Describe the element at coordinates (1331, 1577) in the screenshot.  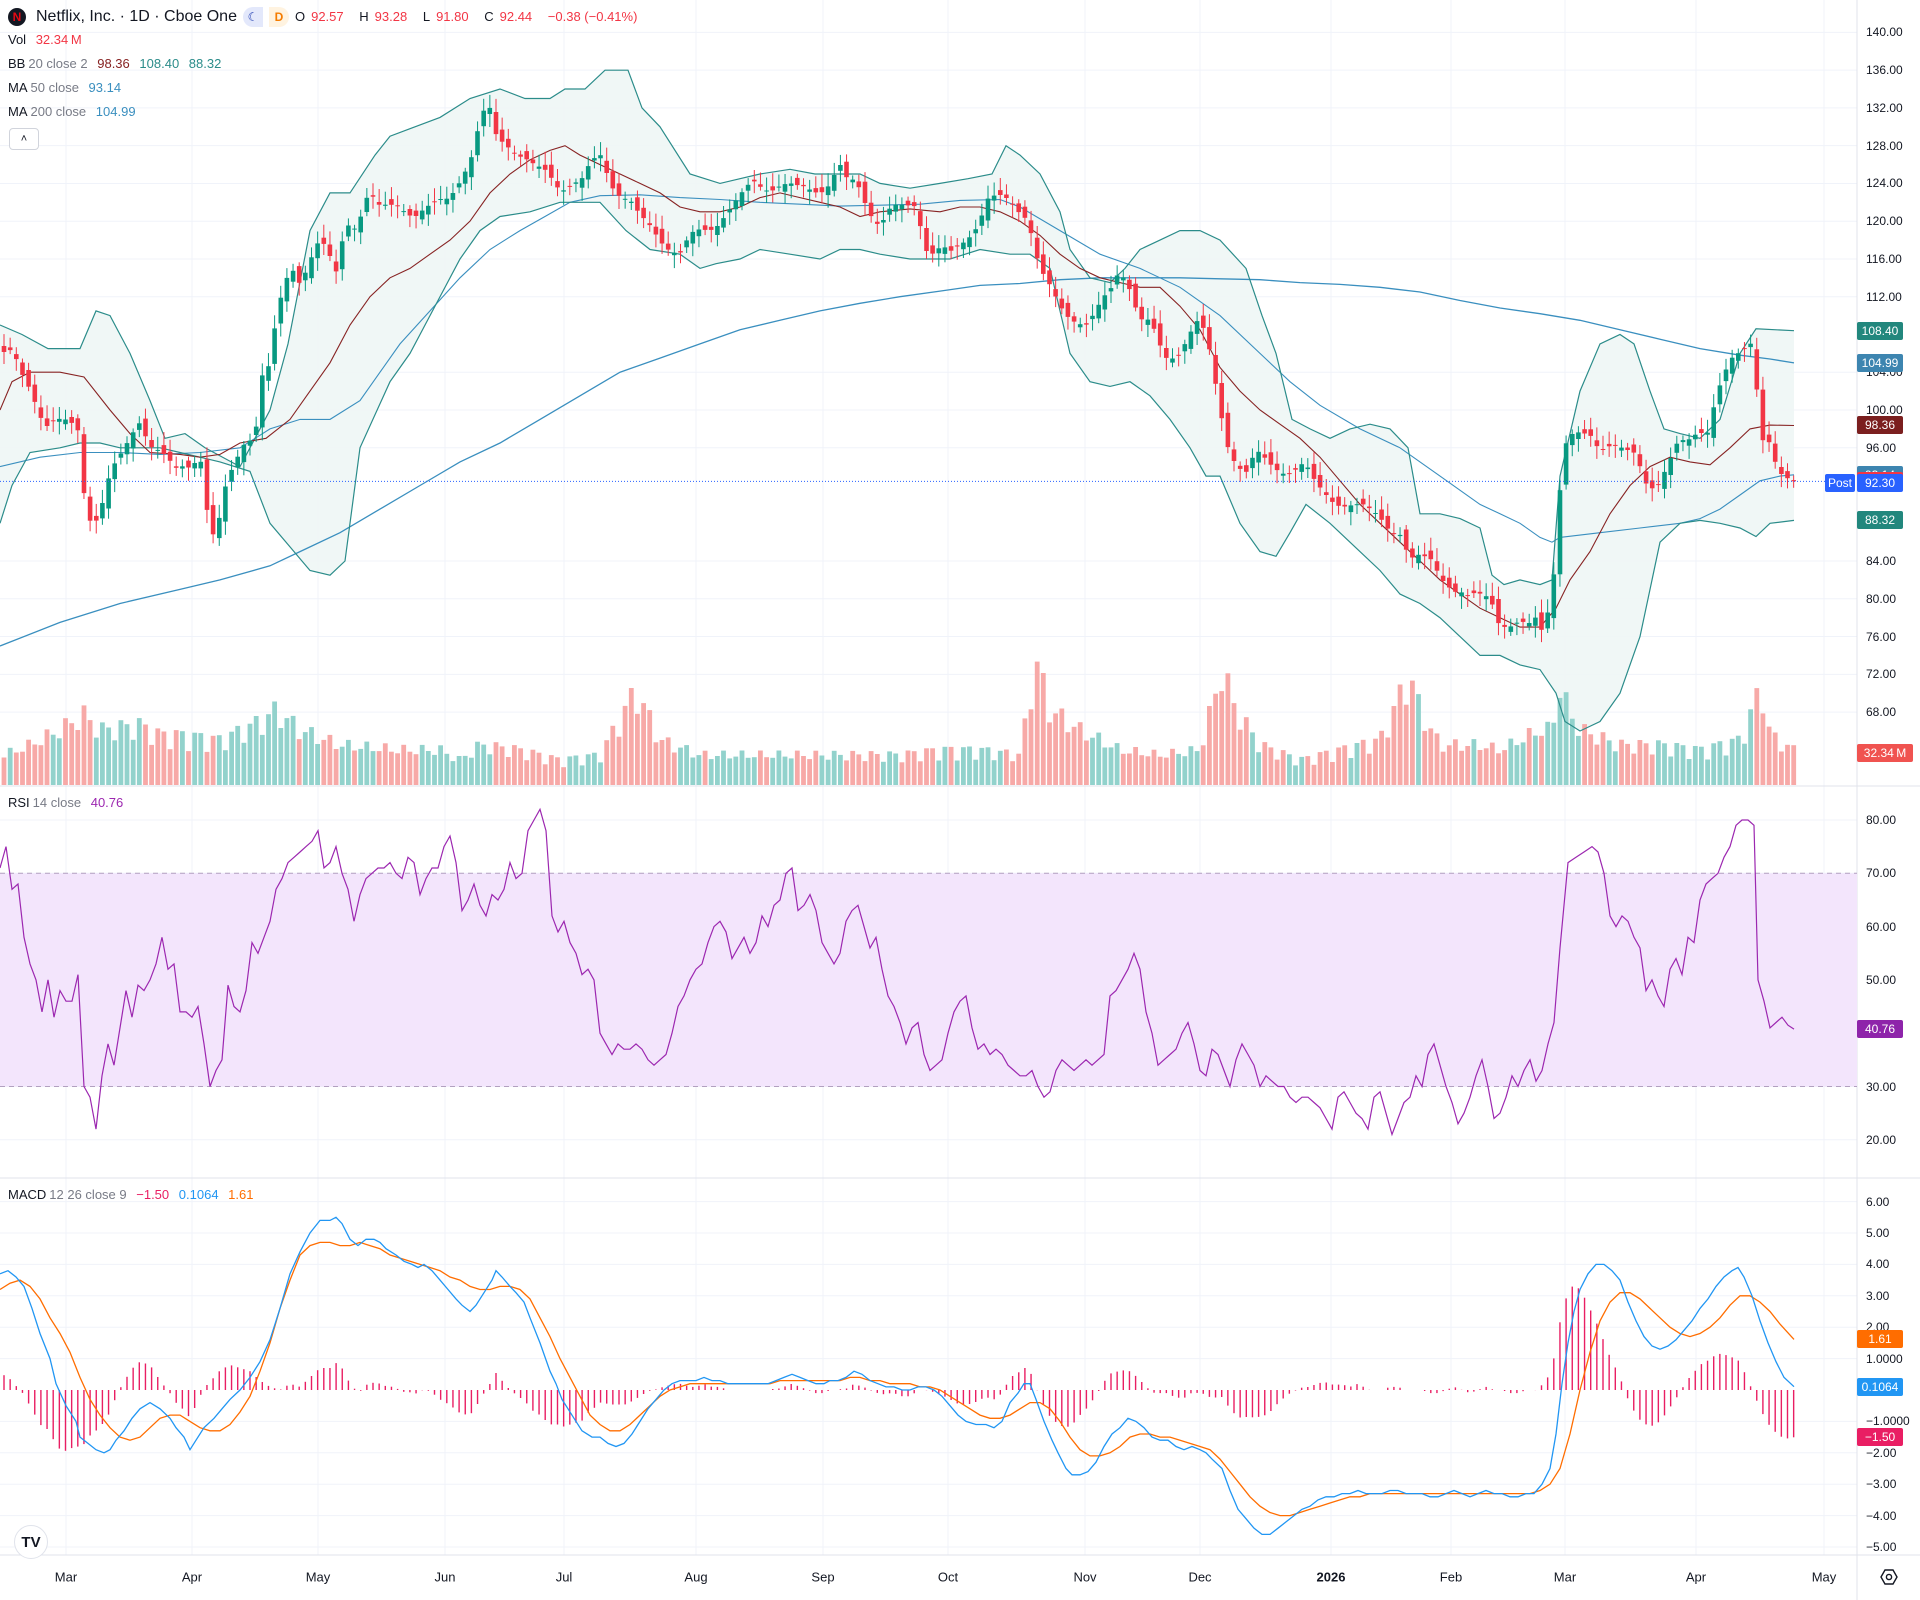
I see `time-axis-label: 2026` at that location.